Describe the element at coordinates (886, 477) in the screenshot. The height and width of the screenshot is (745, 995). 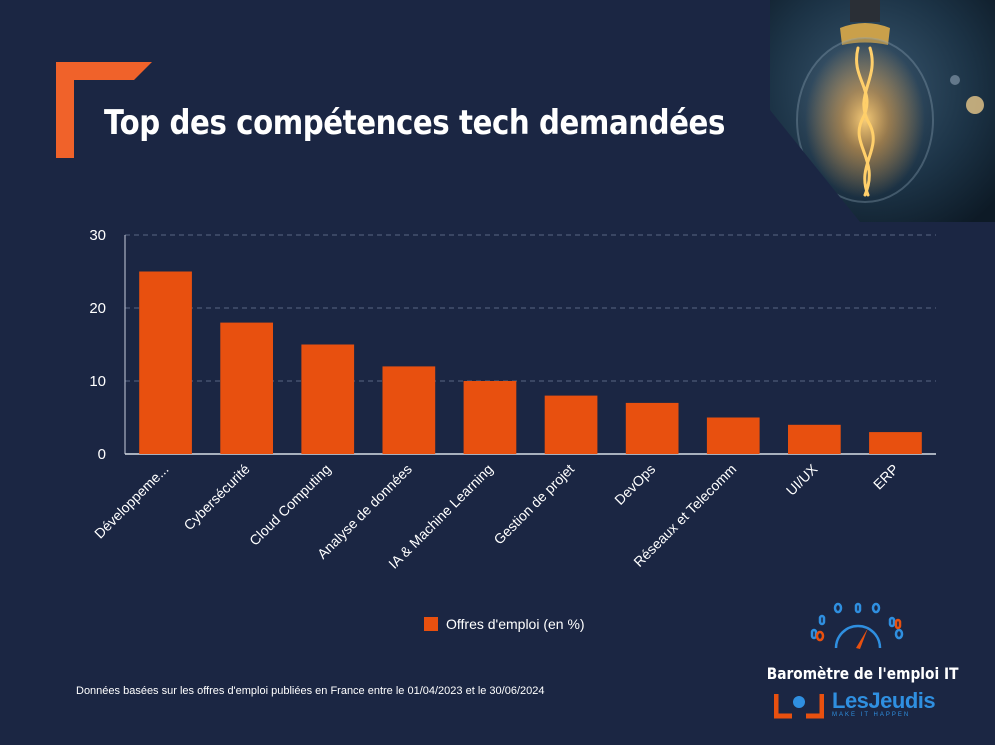
I see `x-tick-label: ERP` at that location.